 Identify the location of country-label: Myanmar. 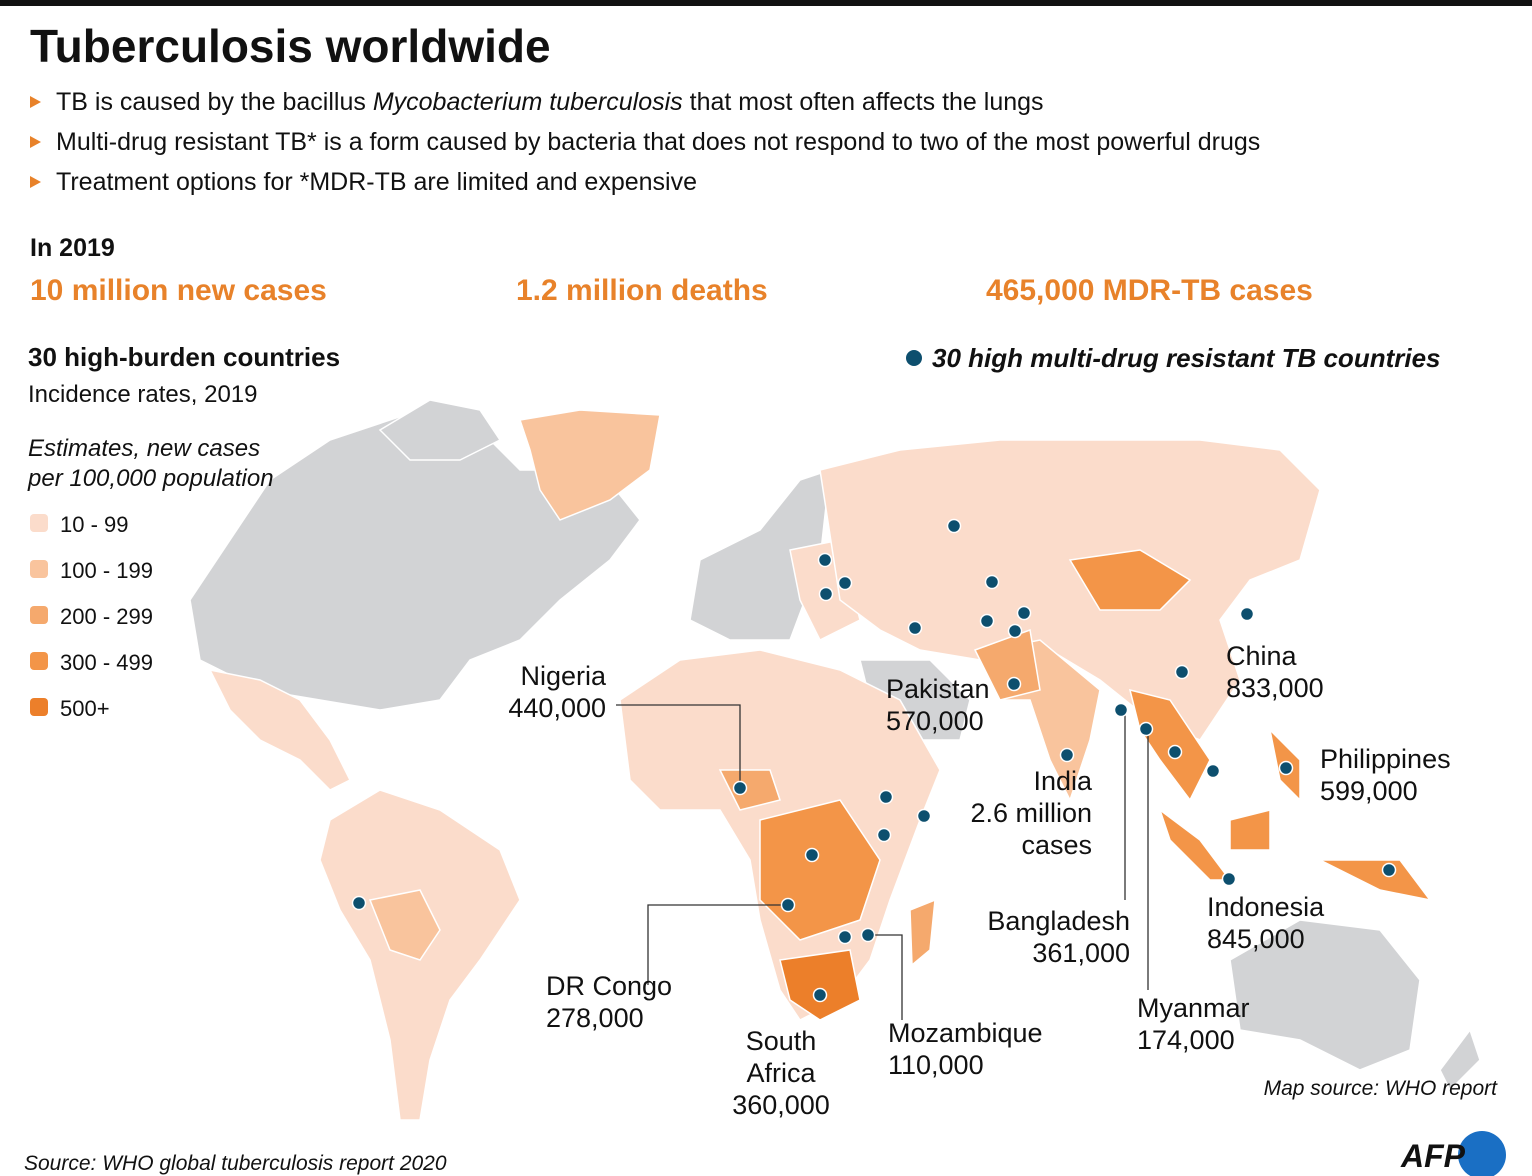
(1193, 1008).